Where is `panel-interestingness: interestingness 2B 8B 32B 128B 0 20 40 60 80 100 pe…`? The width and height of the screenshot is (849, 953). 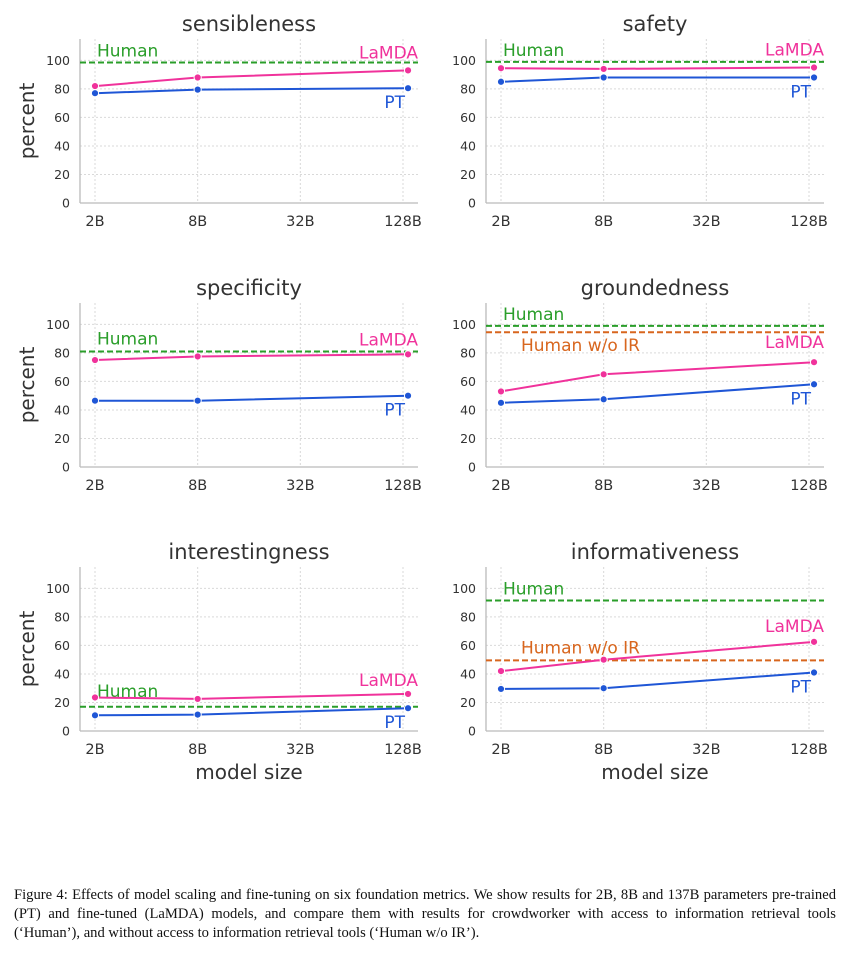
panel-interestingness: interestingness 2B 8B 32B 128B 0 20 40 60 80 100 pe… is located at coordinates (218, 662).